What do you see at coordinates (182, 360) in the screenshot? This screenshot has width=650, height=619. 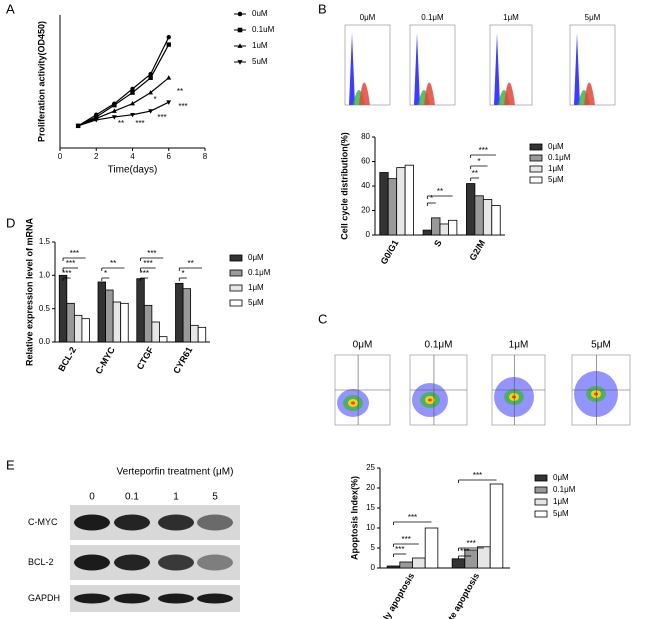 I see `x-tick-label: CYR61` at bounding box center [182, 360].